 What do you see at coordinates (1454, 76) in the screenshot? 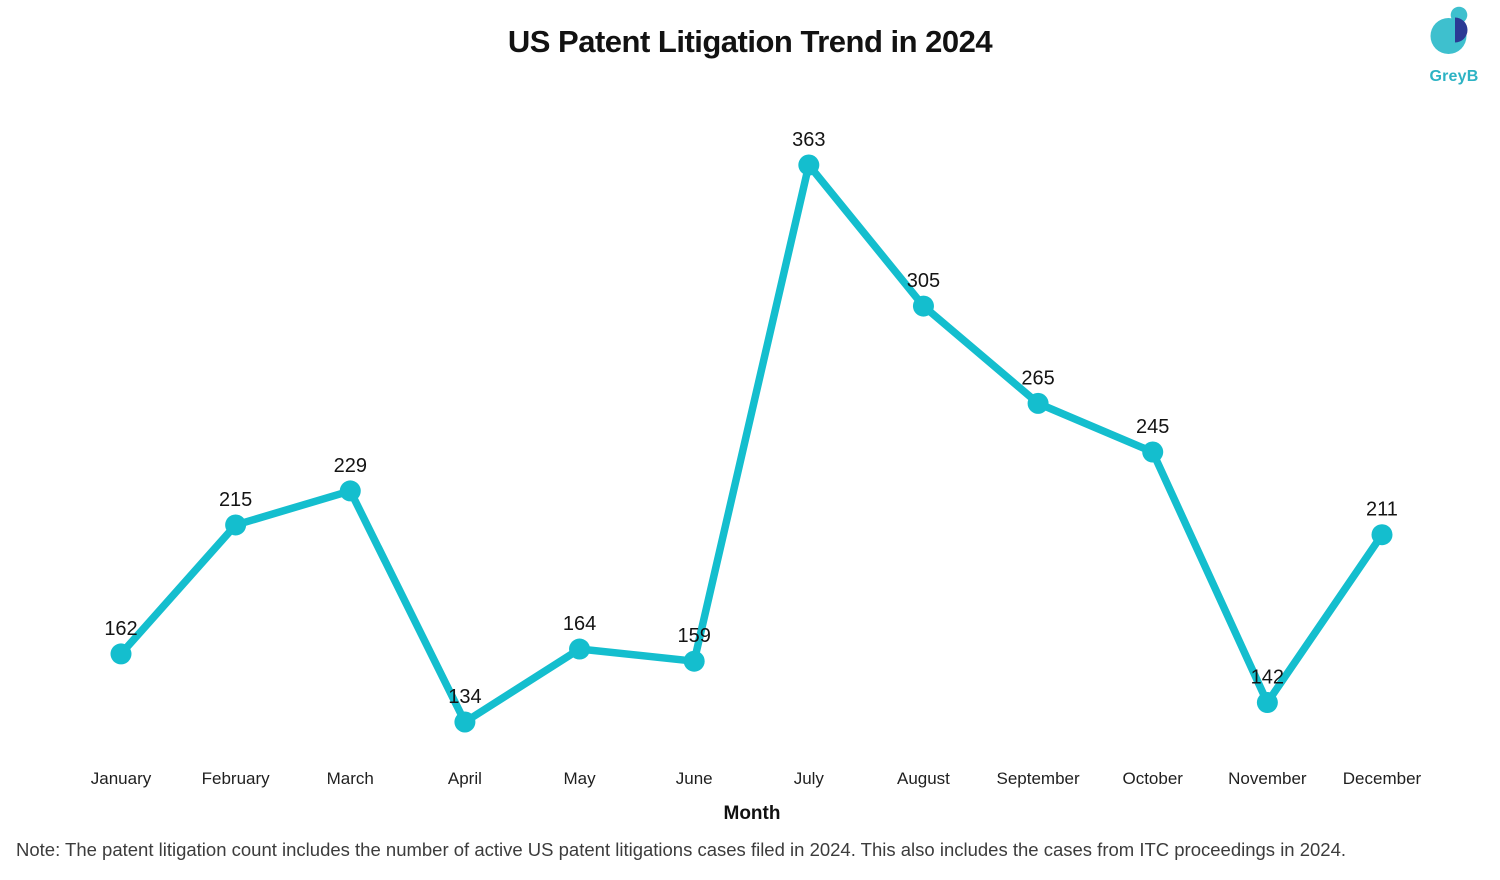
I see `greyb-logo-text: GreyB` at bounding box center [1454, 76].